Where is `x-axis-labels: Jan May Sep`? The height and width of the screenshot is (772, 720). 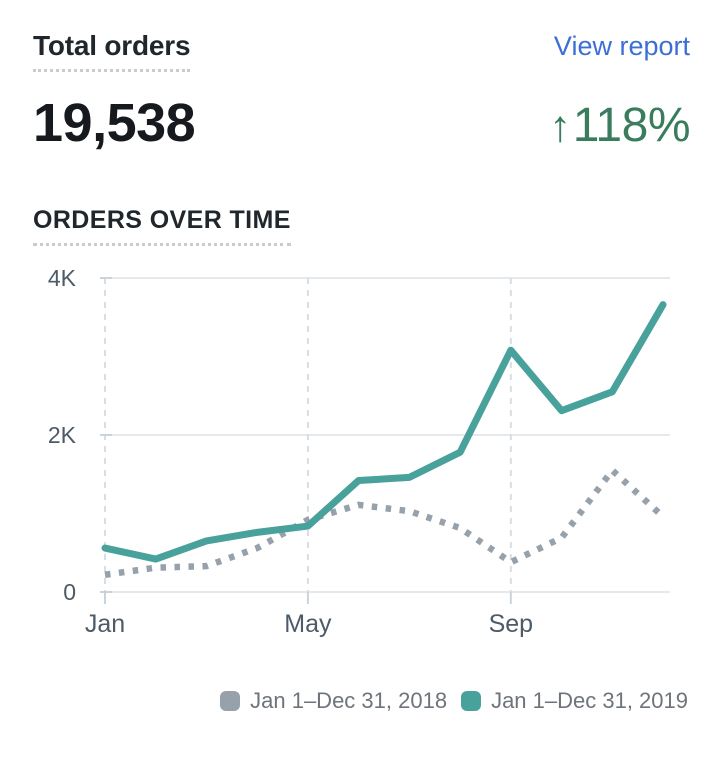
x-axis-labels: Jan May Sep is located at coordinates (309, 624).